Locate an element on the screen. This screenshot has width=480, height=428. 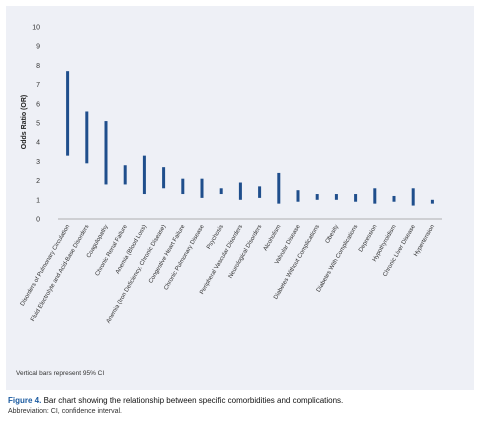
x-tick-label: Depression is located at coordinates (368, 238).